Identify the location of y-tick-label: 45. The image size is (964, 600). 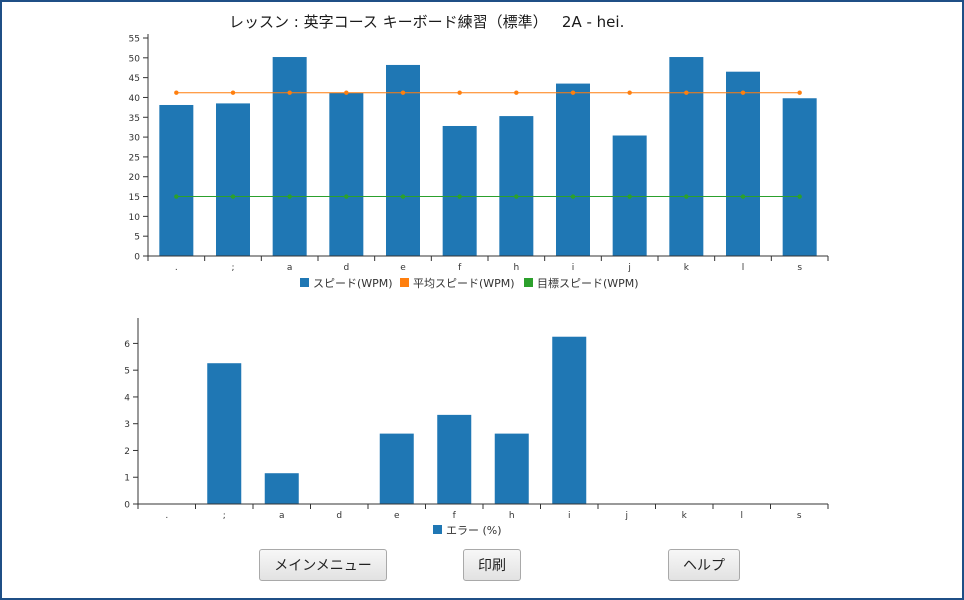
(134, 79).